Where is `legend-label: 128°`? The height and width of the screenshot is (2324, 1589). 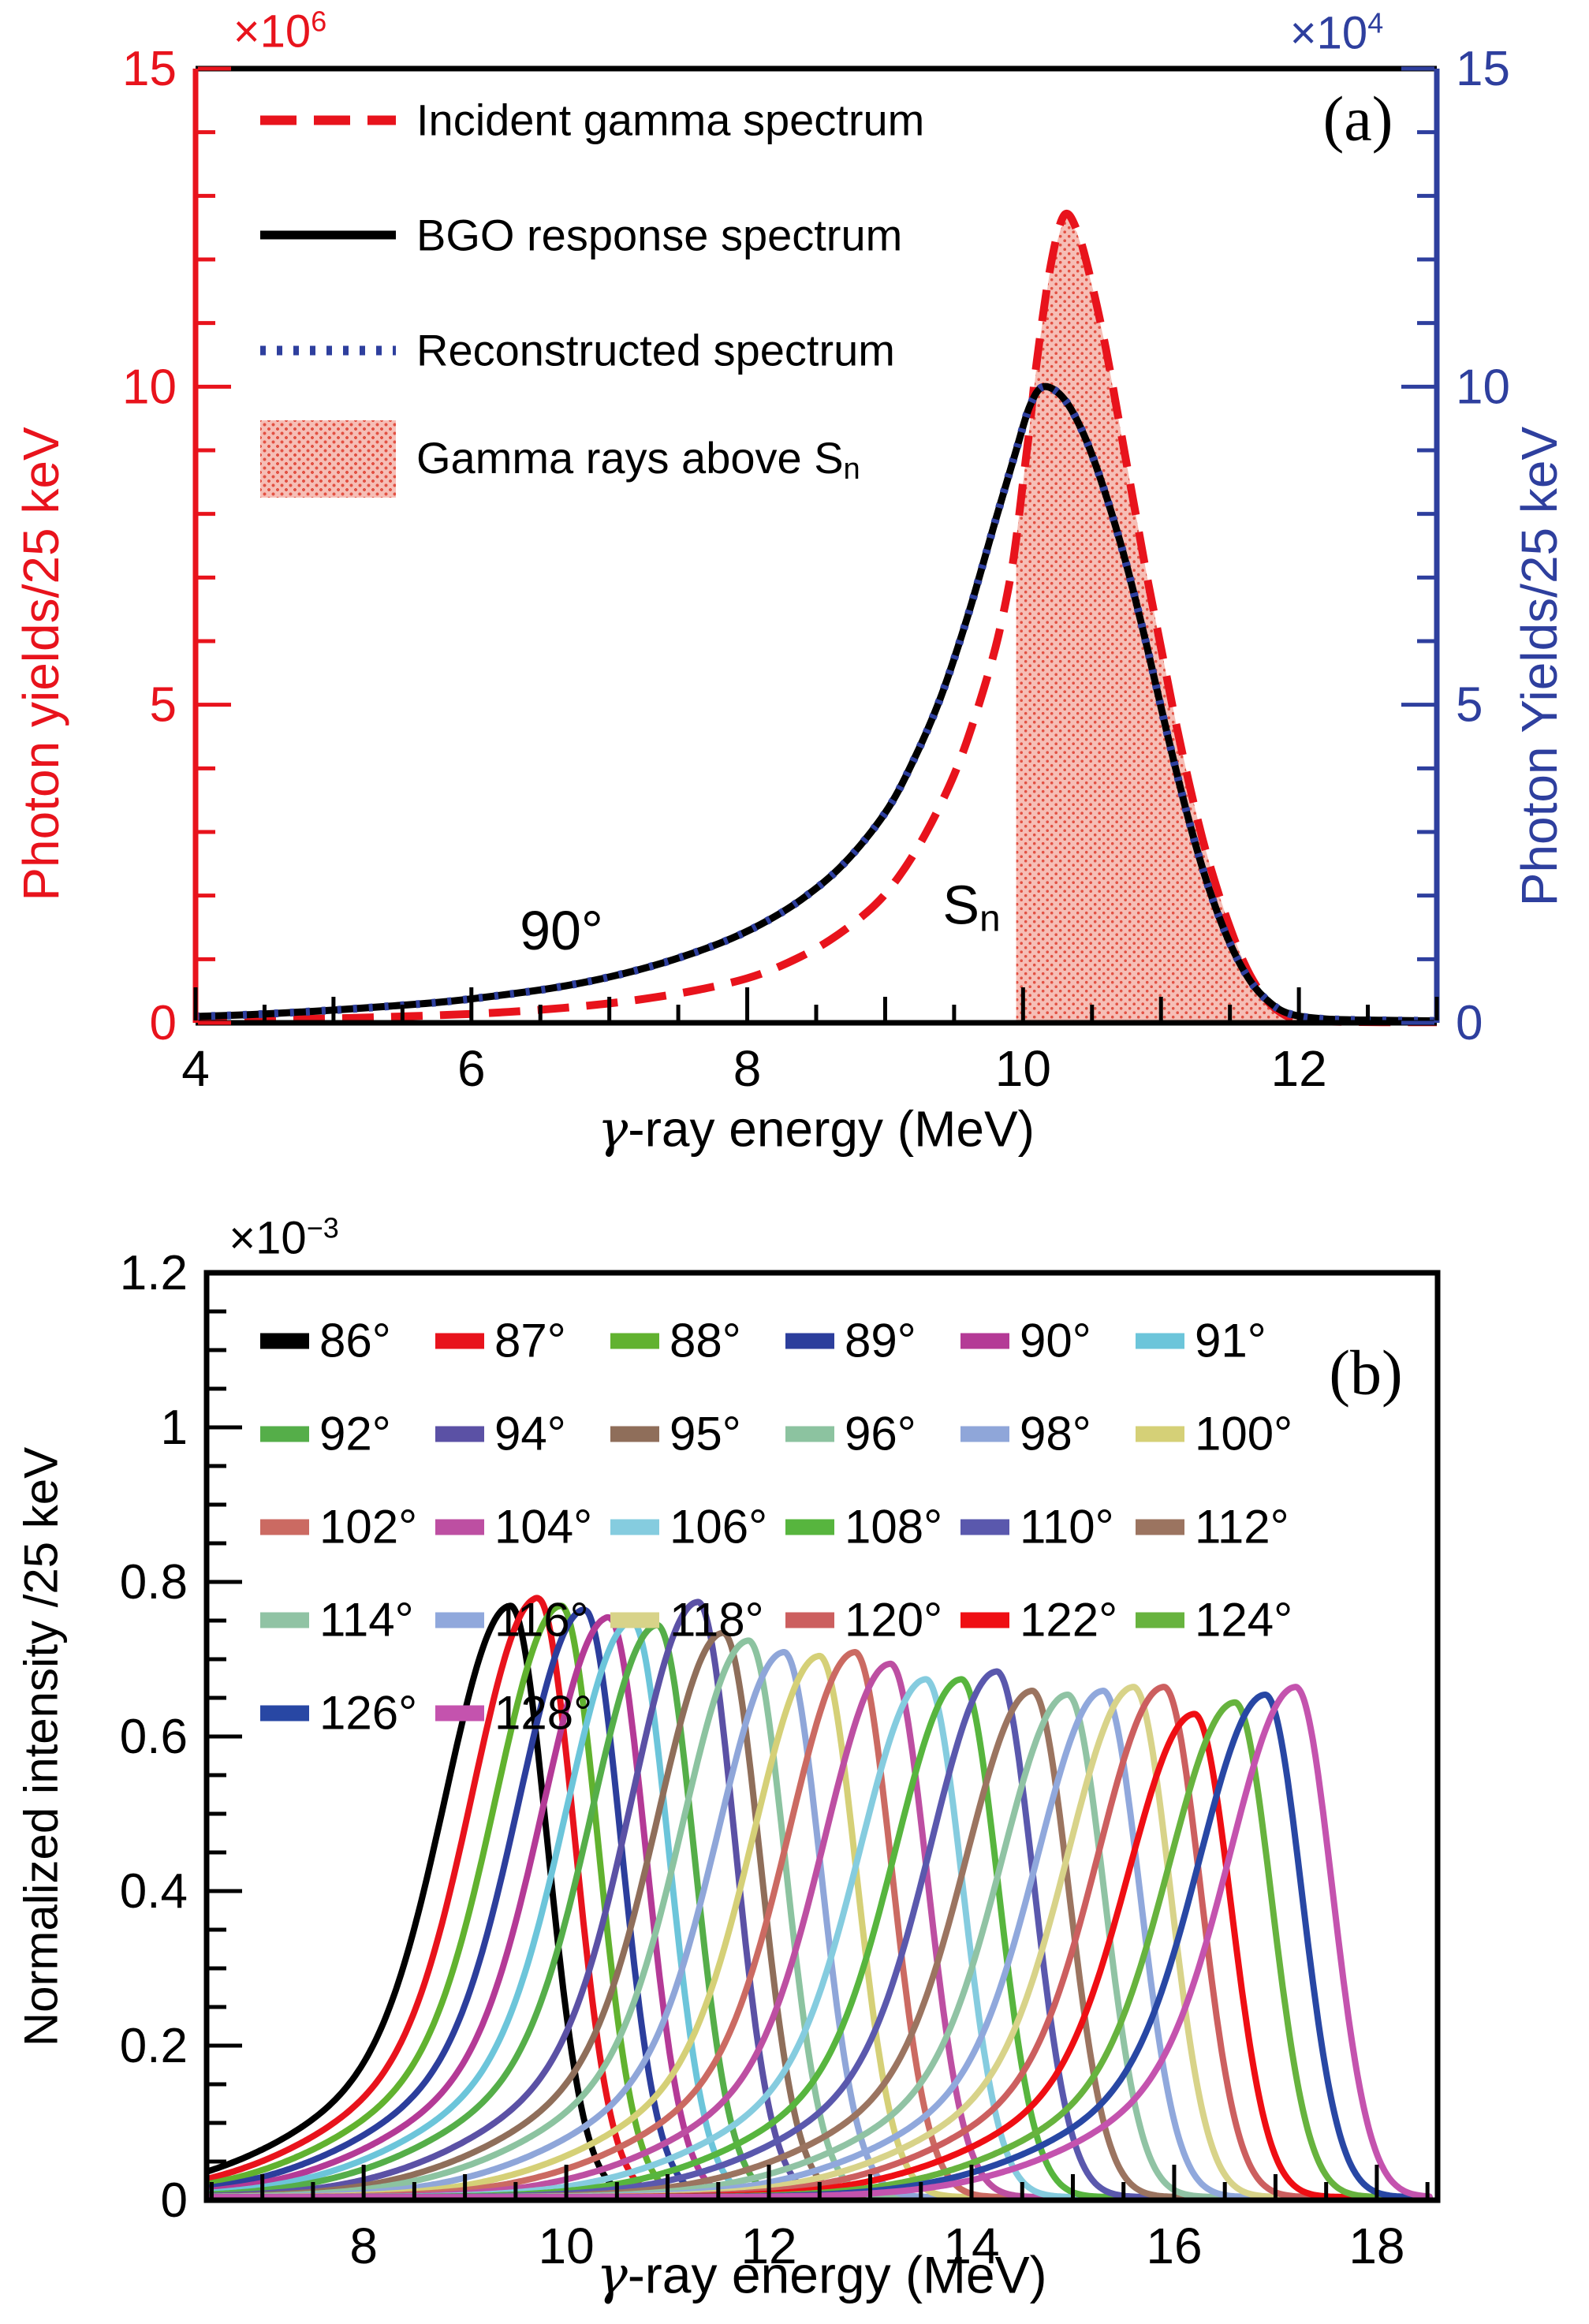
legend-label: 128° is located at coordinates (543, 1713).